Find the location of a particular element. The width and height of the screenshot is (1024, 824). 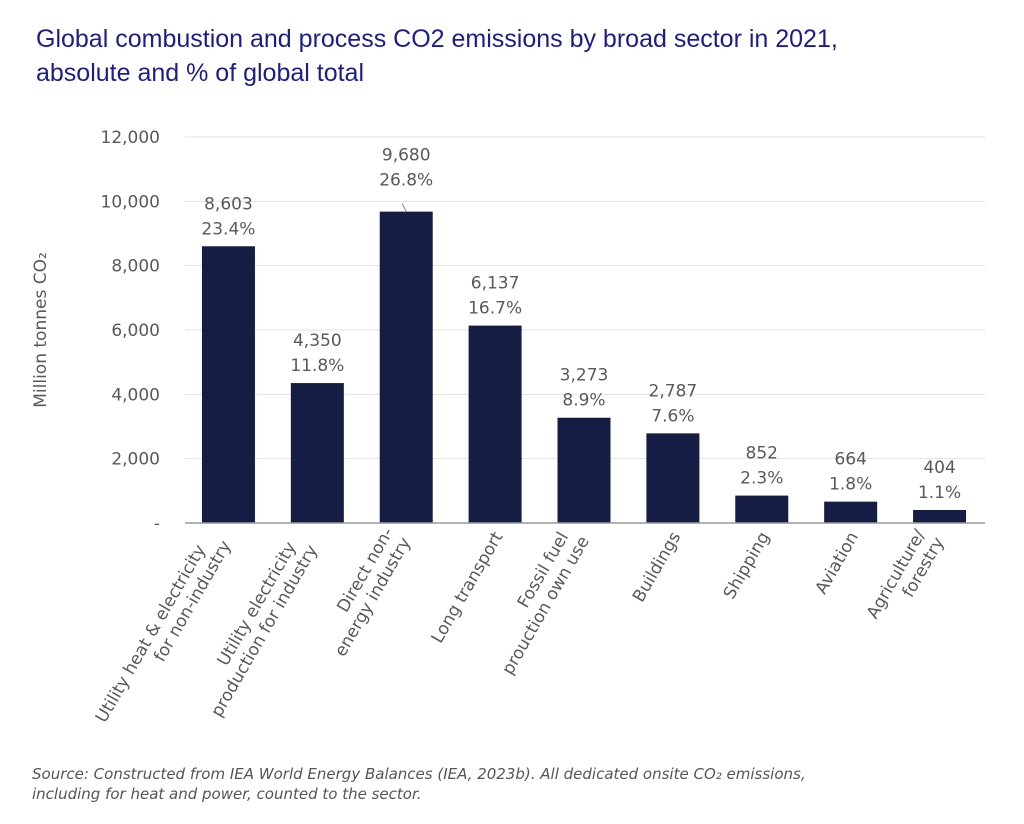

percent-label: 23.4% is located at coordinates (228, 229).